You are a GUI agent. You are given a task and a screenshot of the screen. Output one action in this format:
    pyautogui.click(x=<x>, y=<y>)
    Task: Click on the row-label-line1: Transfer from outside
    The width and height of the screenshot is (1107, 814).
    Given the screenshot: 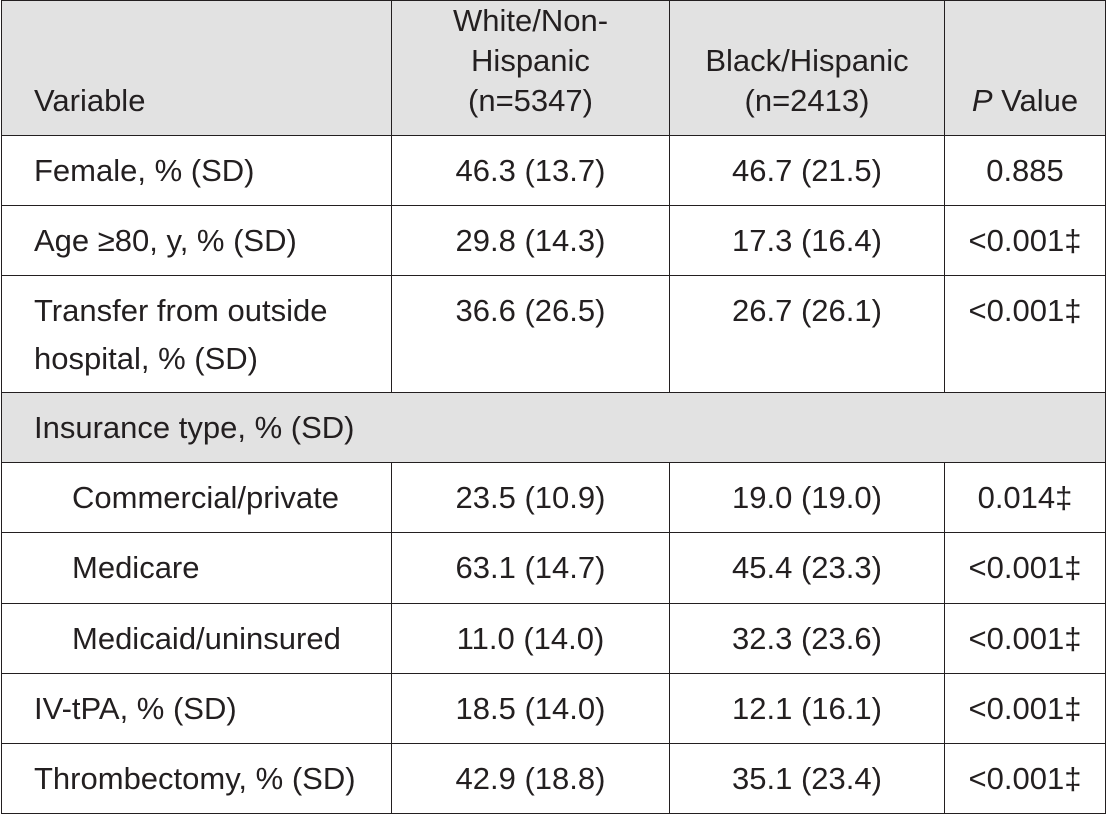 What is the action you would take?
    pyautogui.click(x=181, y=310)
    